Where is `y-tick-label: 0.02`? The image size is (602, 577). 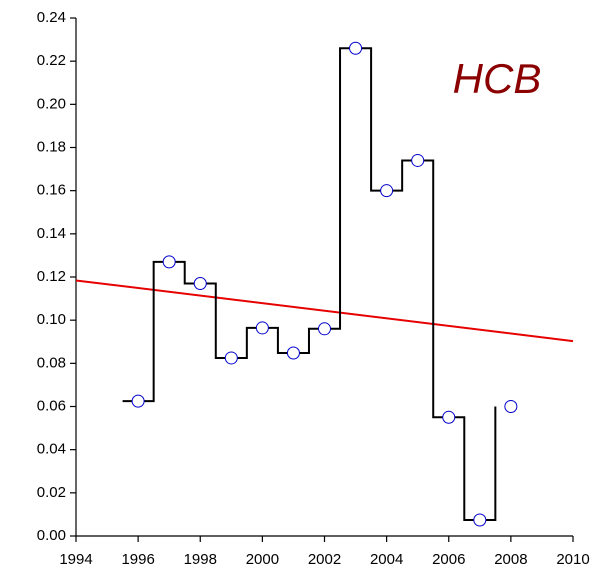
y-tick-label: 0.02 is located at coordinates (51, 492).